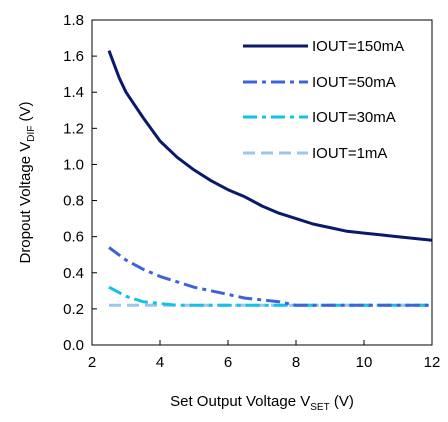 This screenshot has height=422, width=448. What do you see at coordinates (25, 113) in the screenshot?
I see `y-axis-title-suffix: (V)` at bounding box center [25, 113].